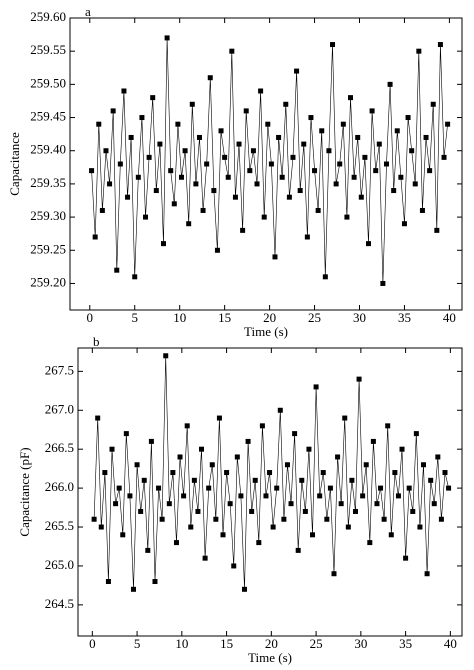  Describe the element at coordinates (48, 182) in the screenshot. I see `y-tick-label: 259.35` at that location.